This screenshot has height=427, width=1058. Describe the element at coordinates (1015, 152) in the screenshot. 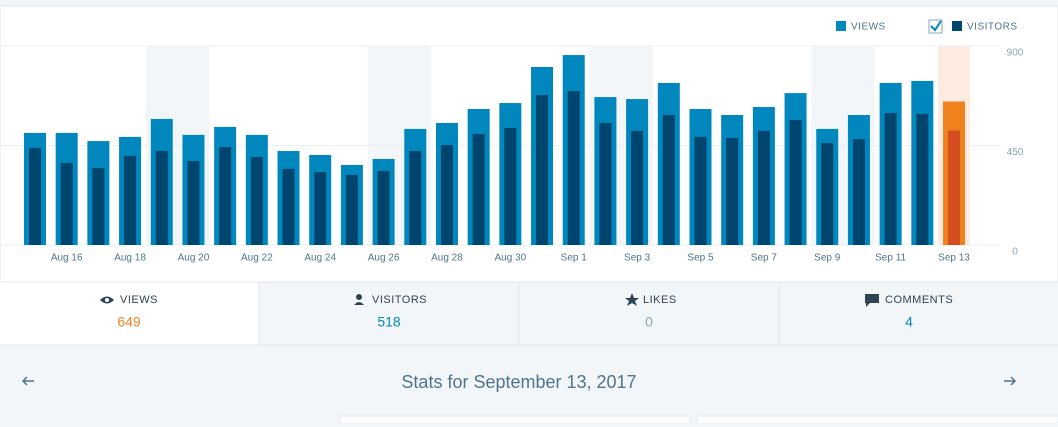

I see `y-tick-label: 450` at that location.